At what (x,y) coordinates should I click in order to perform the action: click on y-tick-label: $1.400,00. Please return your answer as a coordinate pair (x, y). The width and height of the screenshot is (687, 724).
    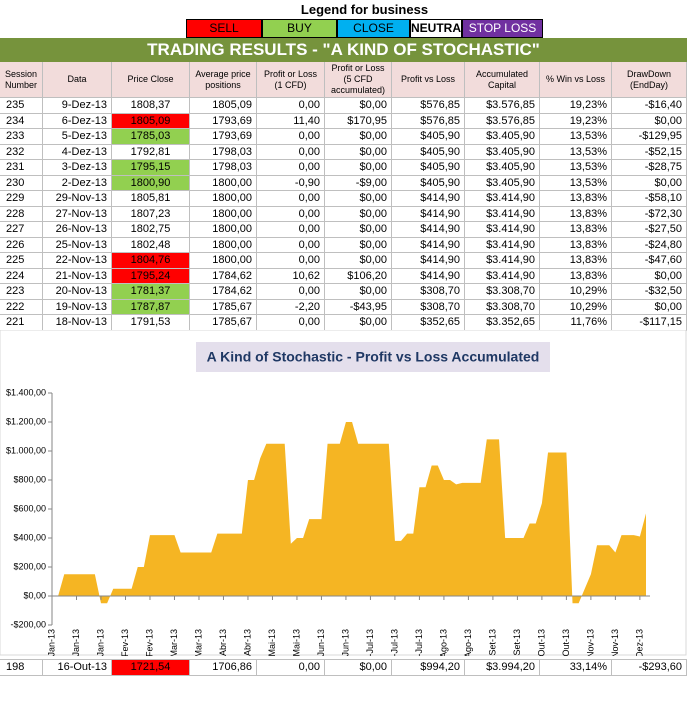
    Looking at the image, I should click on (26, 392).